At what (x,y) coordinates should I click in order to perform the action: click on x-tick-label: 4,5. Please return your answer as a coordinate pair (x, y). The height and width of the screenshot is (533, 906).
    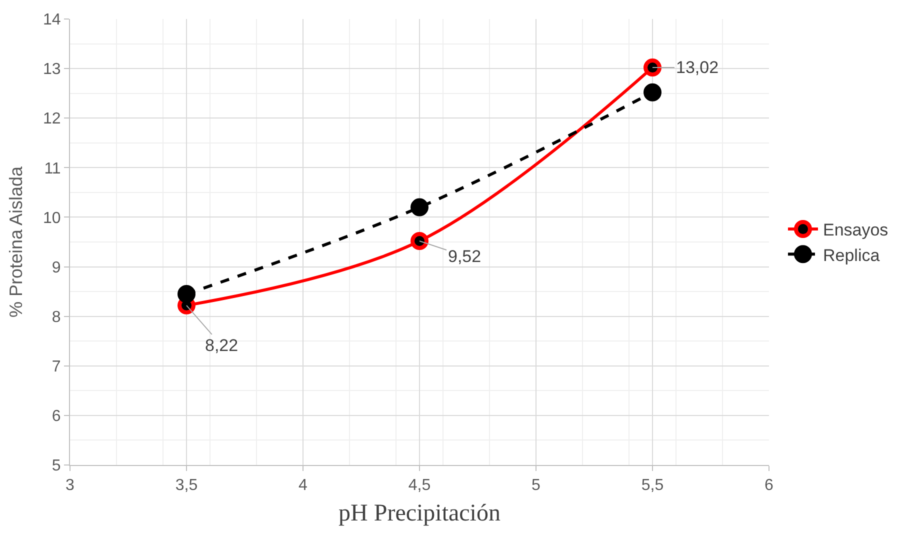
    Looking at the image, I should click on (419, 485).